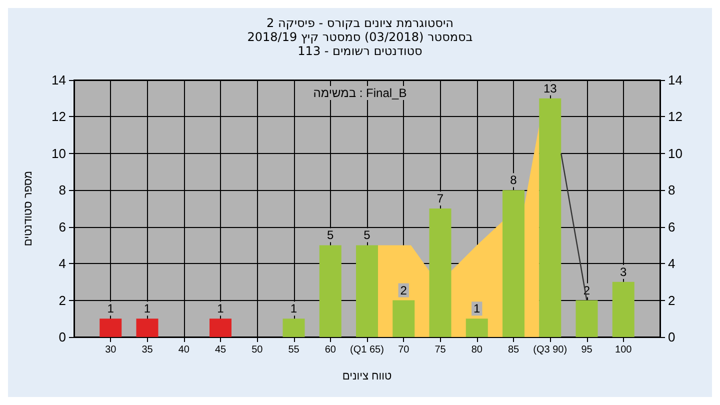 This screenshot has height=405, width=720. What do you see at coordinates (62, 264) in the screenshot?
I see `y-tick-label: 4` at bounding box center [62, 264].